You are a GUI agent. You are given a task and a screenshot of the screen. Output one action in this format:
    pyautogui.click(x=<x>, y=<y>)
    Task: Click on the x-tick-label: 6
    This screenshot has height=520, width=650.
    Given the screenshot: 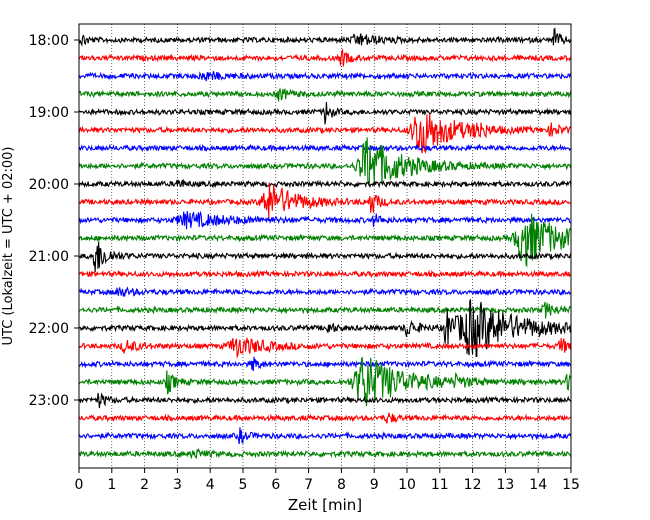 What is the action you would take?
    pyautogui.click(x=275, y=485)
    